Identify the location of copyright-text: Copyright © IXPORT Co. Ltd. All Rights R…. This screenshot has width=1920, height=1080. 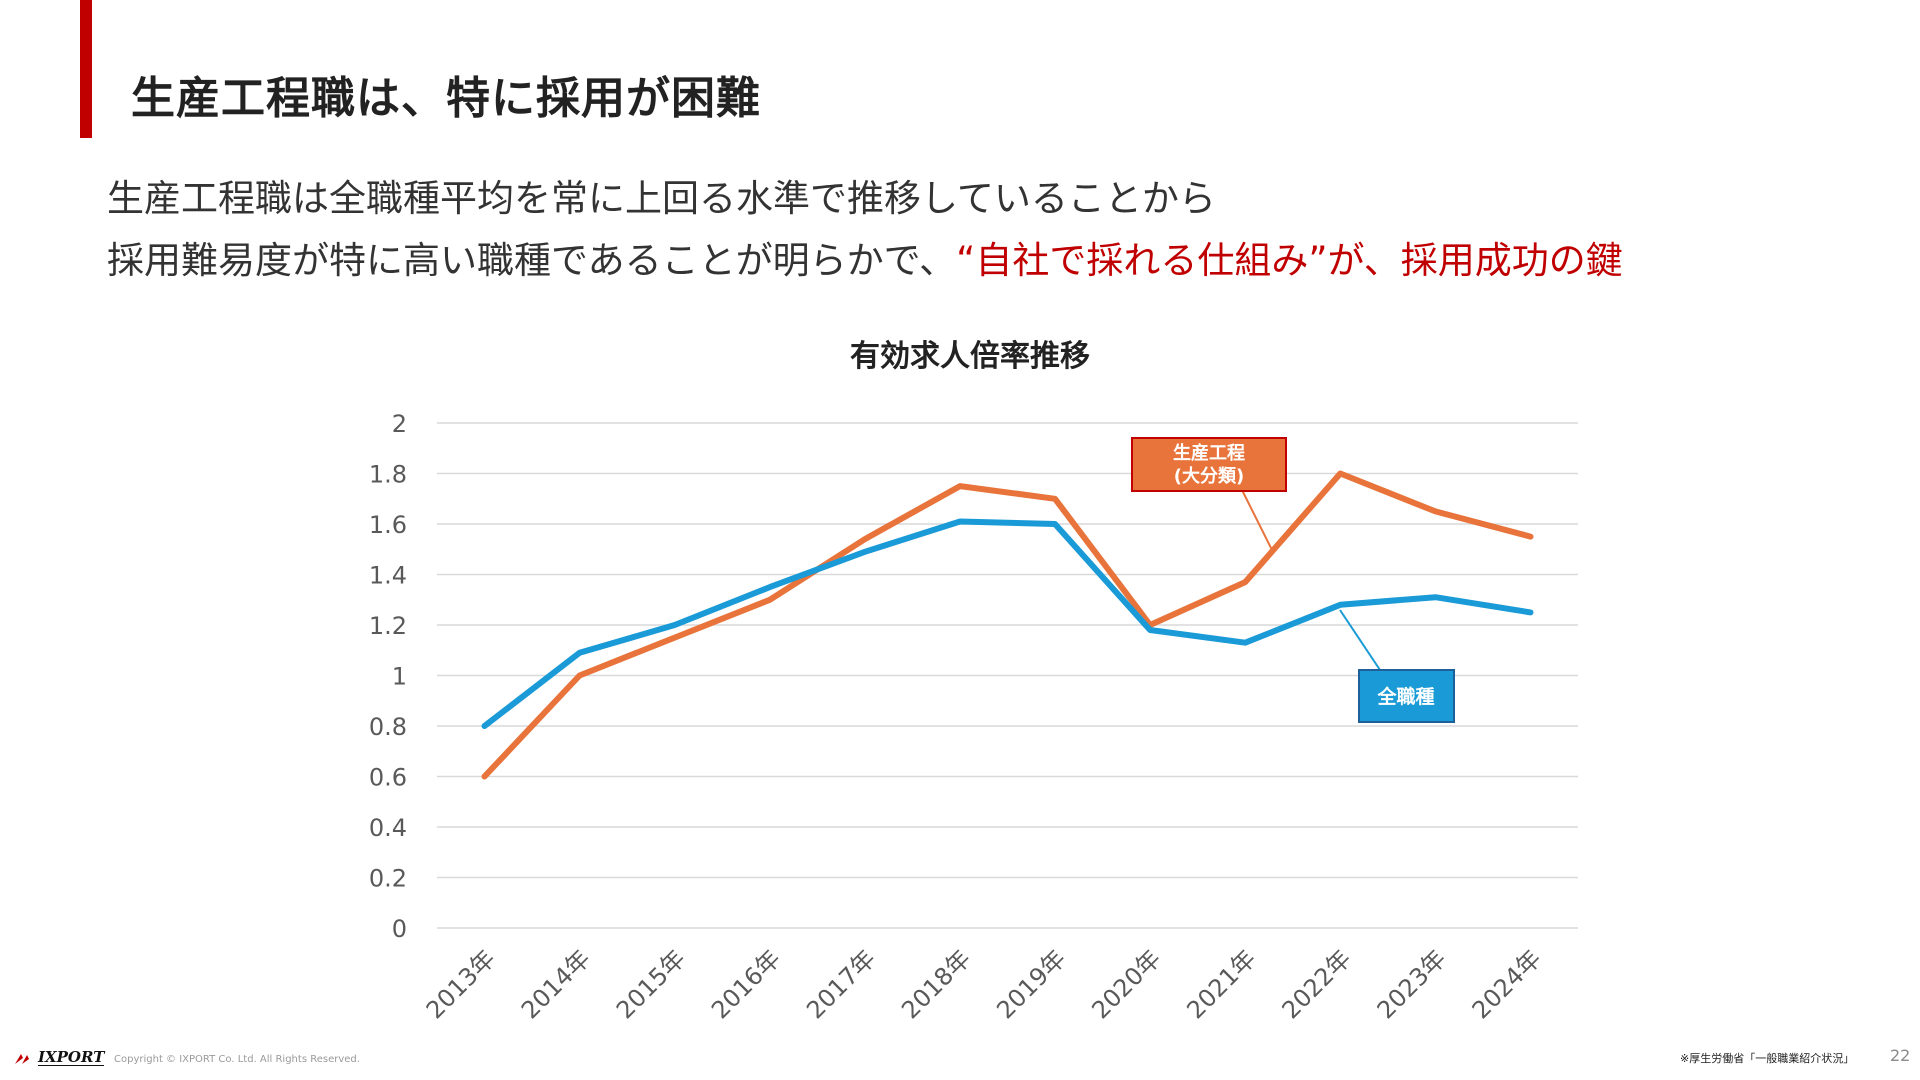
(237, 1059).